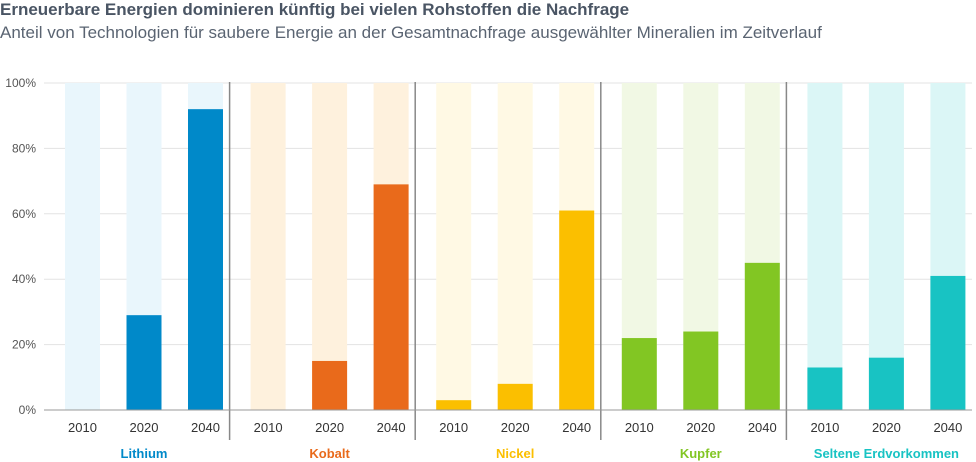 The image size is (976, 462). What do you see at coordinates (24, 279) in the screenshot?
I see `y-tick-label: 40%` at bounding box center [24, 279].